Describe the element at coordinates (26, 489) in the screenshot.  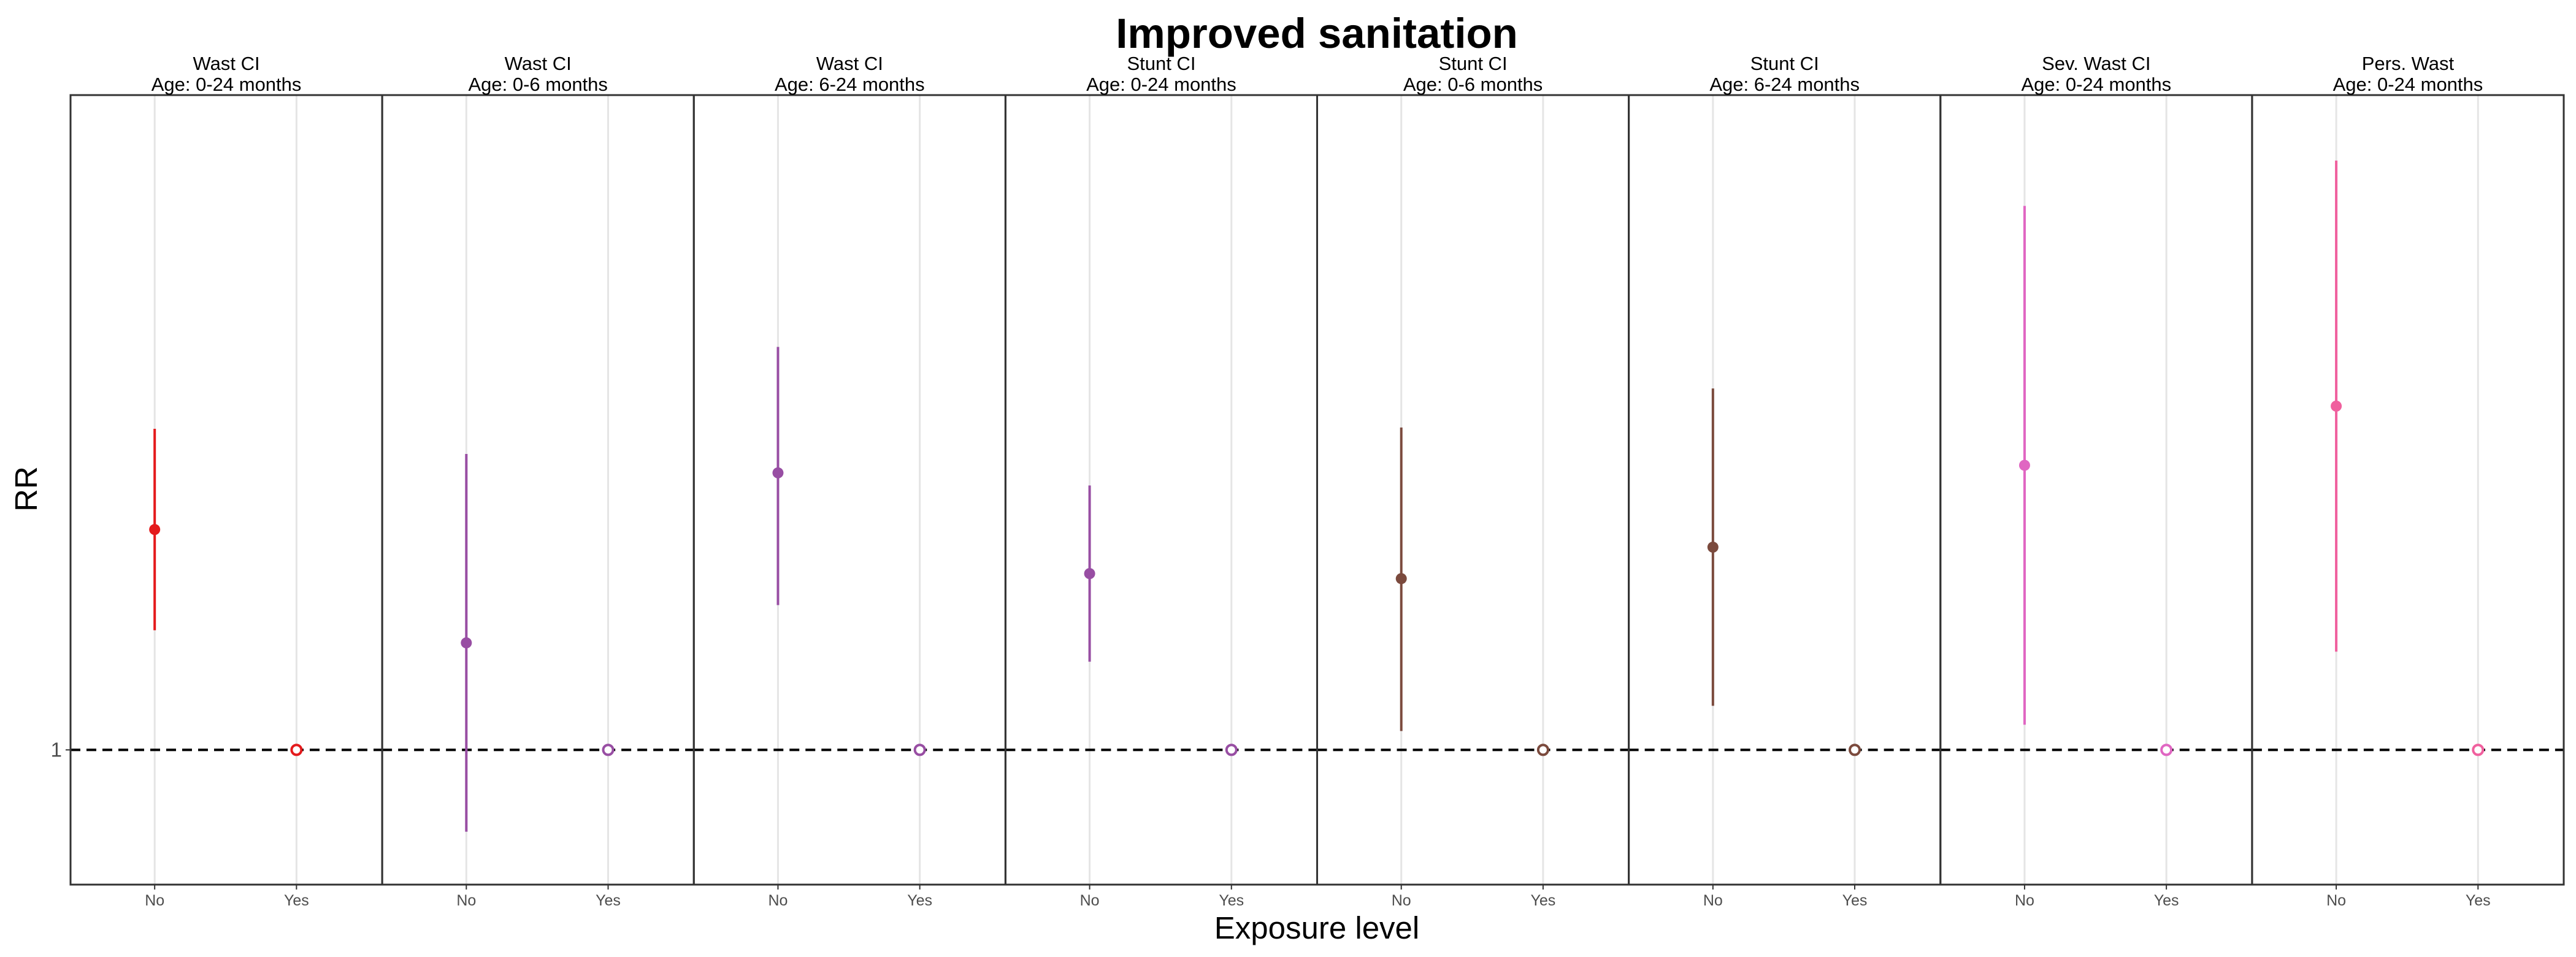
I see `y-axis-title: RR` at that location.